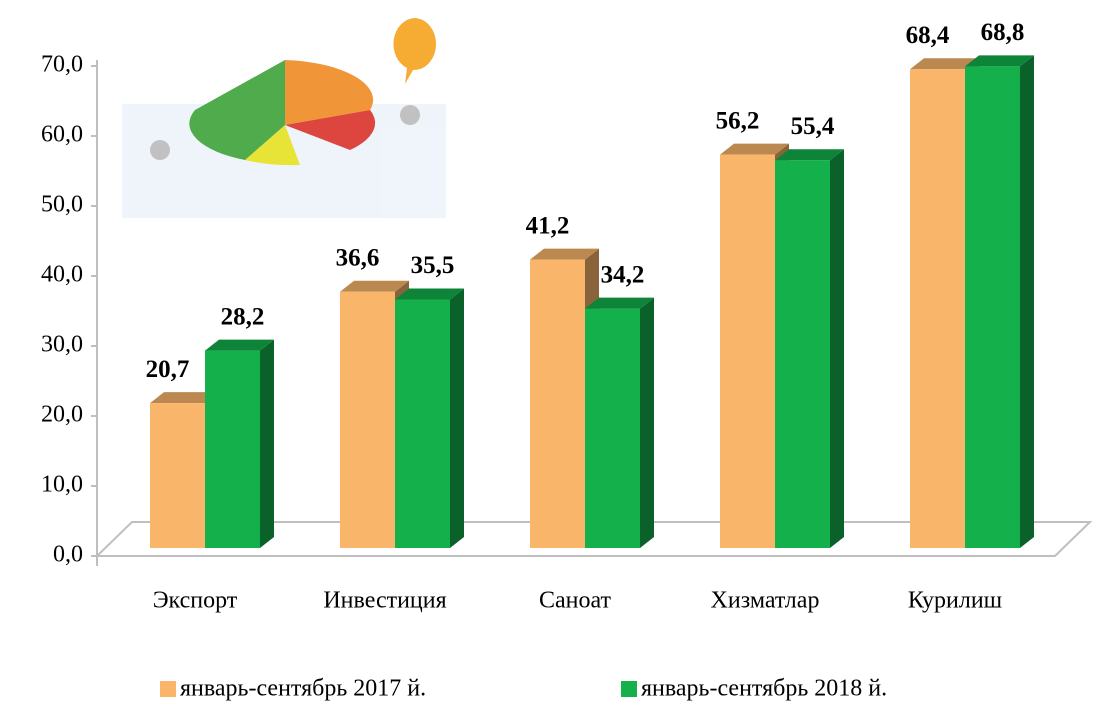  I want to click on value-label: 41,2, so click(548, 225).